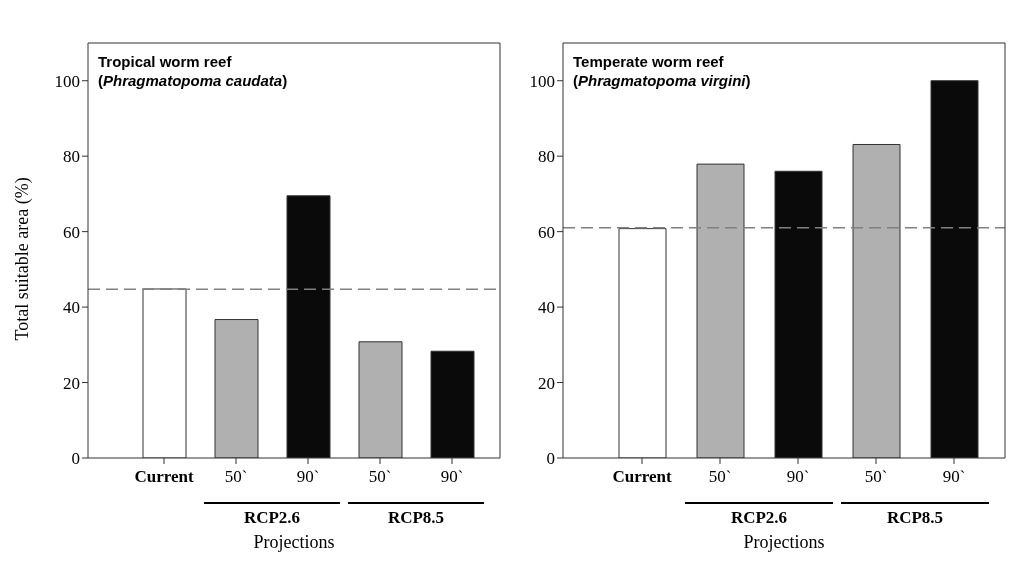 The image size is (1023, 566). What do you see at coordinates (23, 259) in the screenshot?
I see `y-axis-title: Total suitable area (%)` at bounding box center [23, 259].